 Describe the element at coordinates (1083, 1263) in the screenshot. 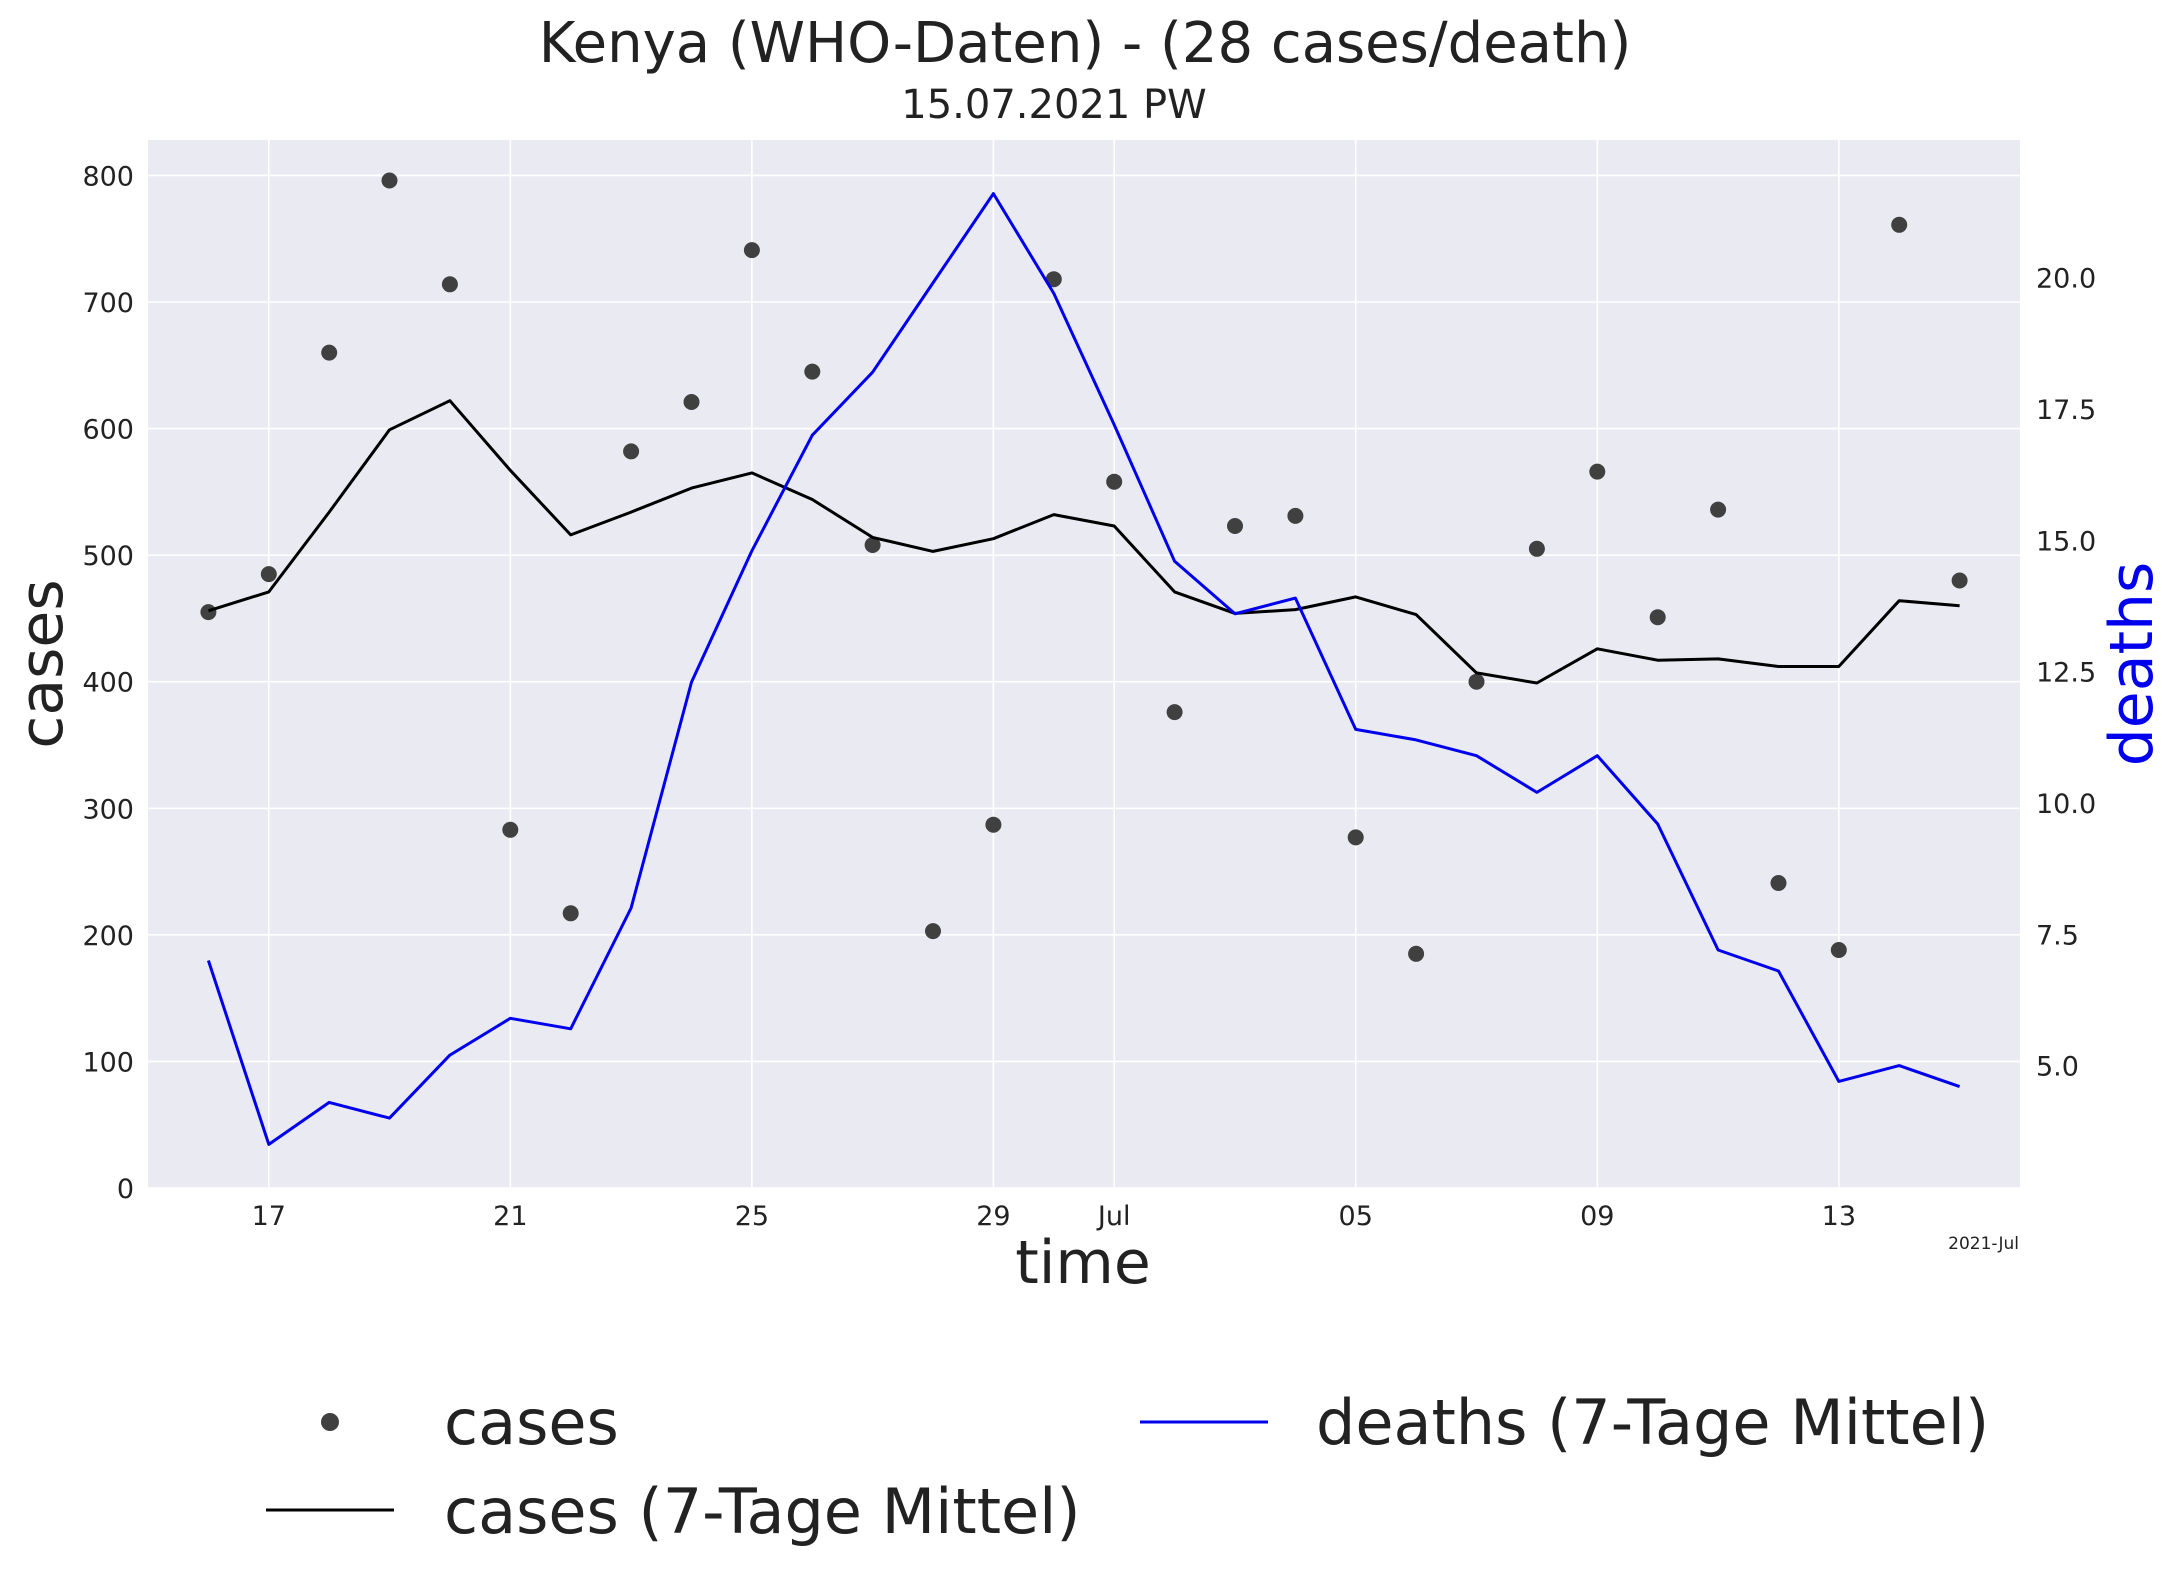

I see `x-axis-title: time` at that location.